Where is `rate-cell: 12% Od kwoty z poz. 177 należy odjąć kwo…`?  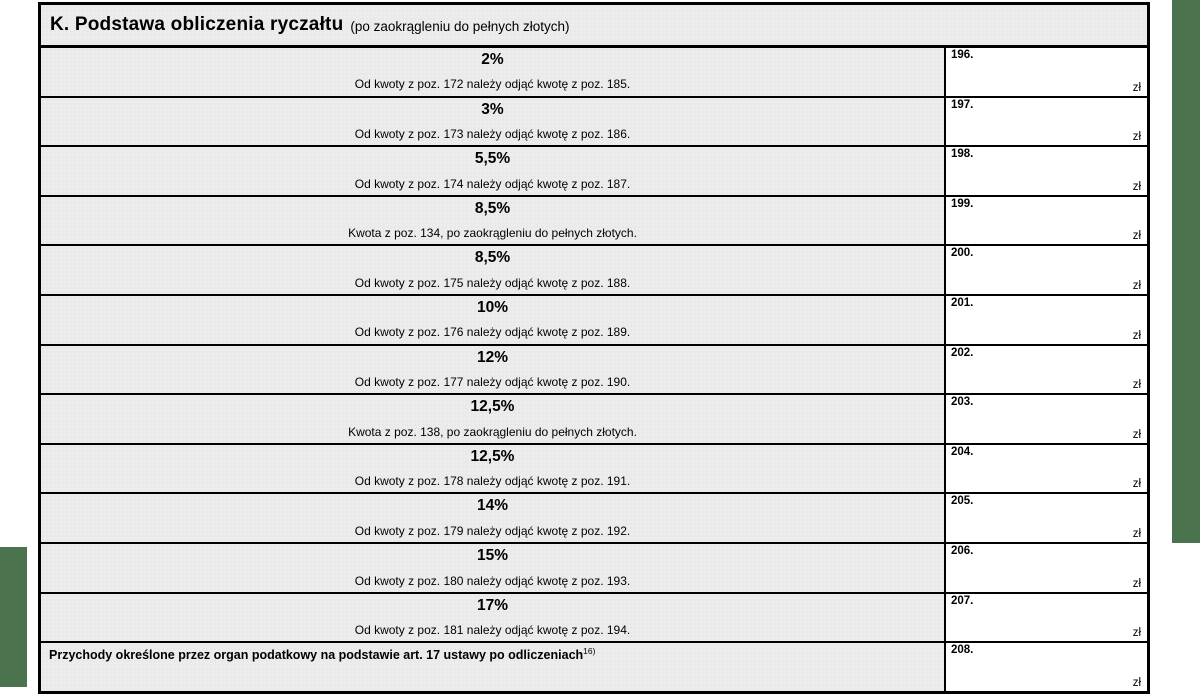 rate-cell: 12% Od kwoty z poz. 177 należy odjąć kwo… is located at coordinates (492, 369).